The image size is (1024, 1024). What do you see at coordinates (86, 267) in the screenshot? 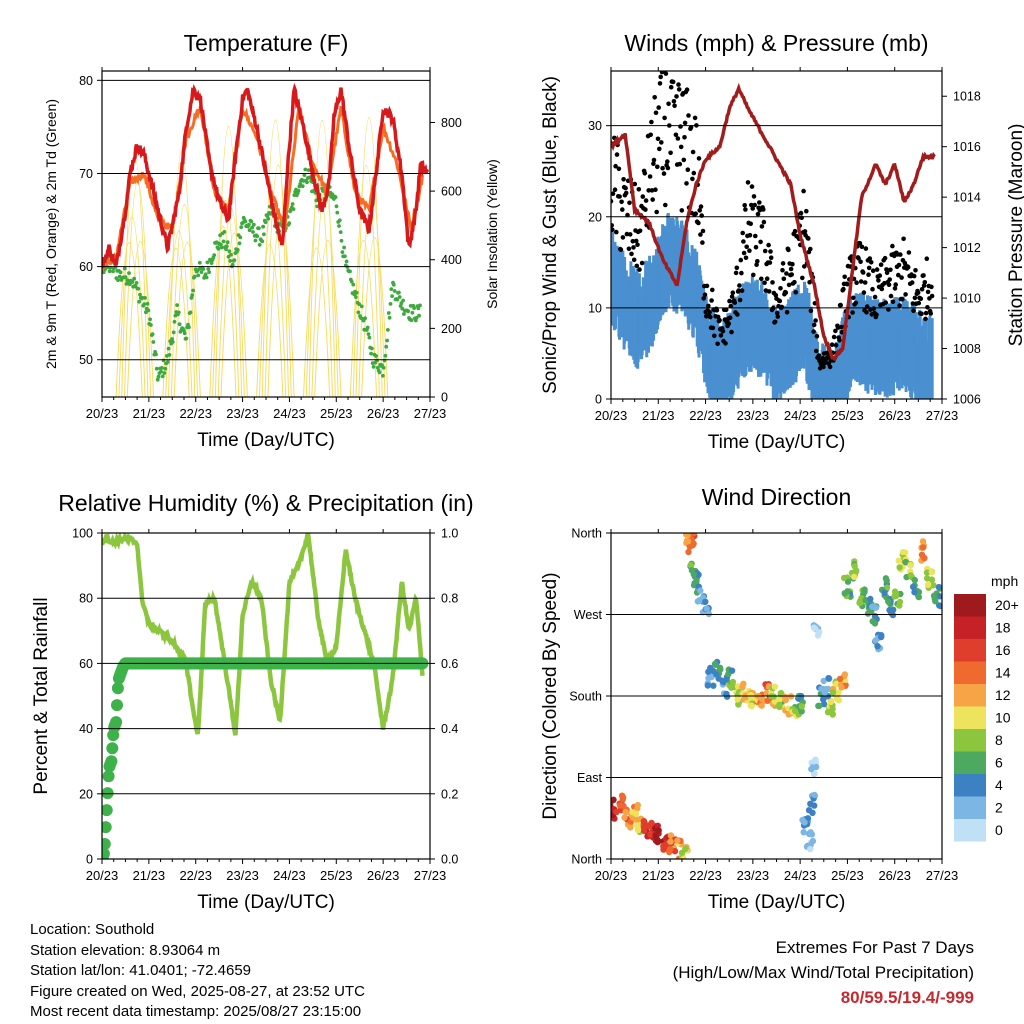
I see `temperature-ytick-label: 60` at bounding box center [86, 267].